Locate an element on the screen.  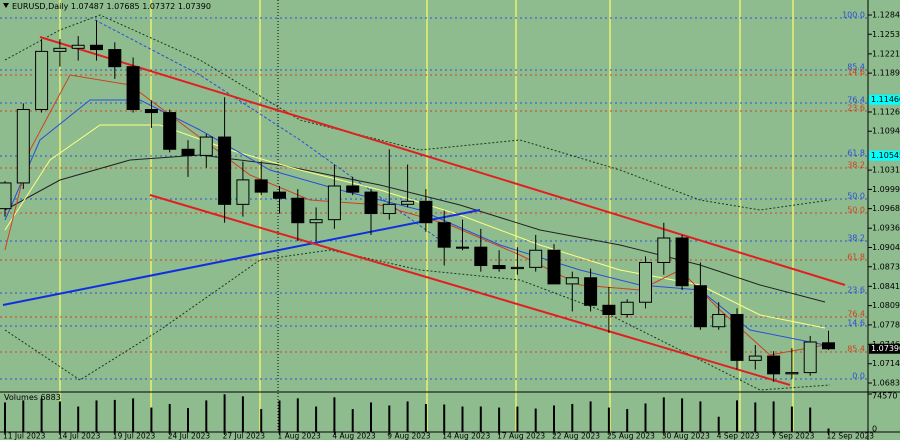
fib-label: 100.0 is located at coordinates (853, 14).